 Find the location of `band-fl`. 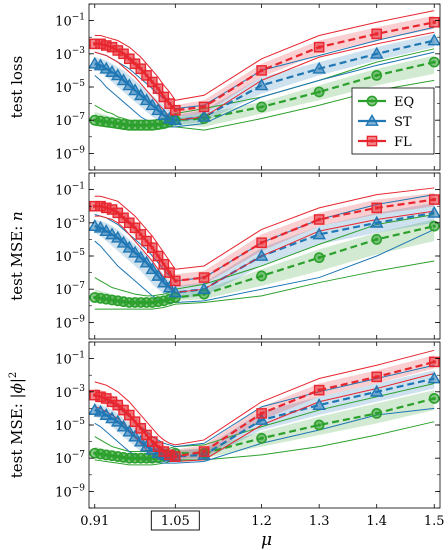

band-fl is located at coordinates (264, 407).